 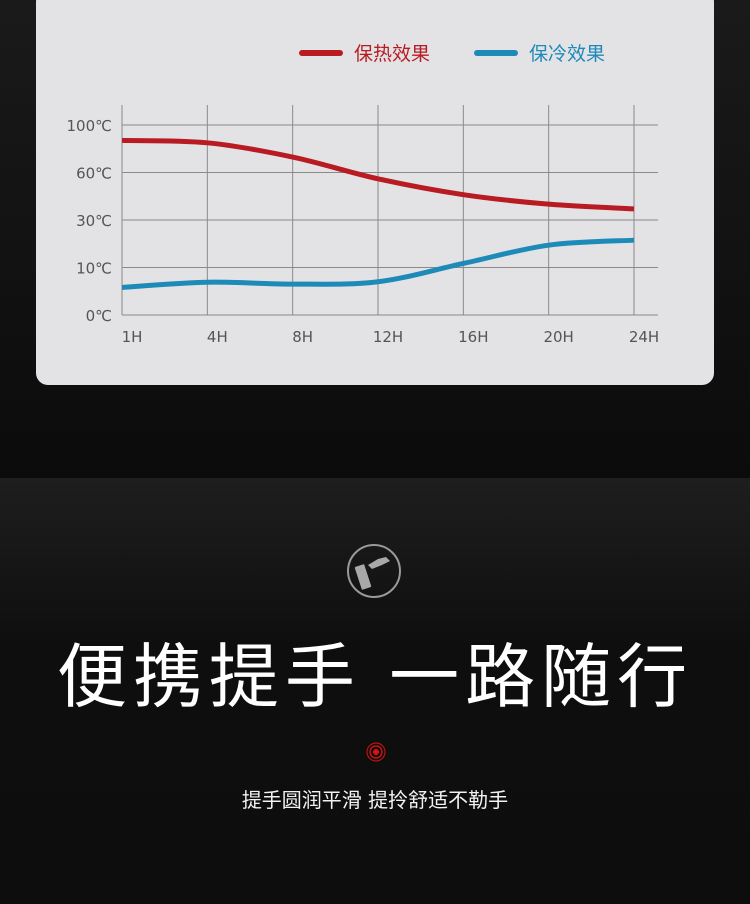 I want to click on chart-series, so click(x=378, y=213).